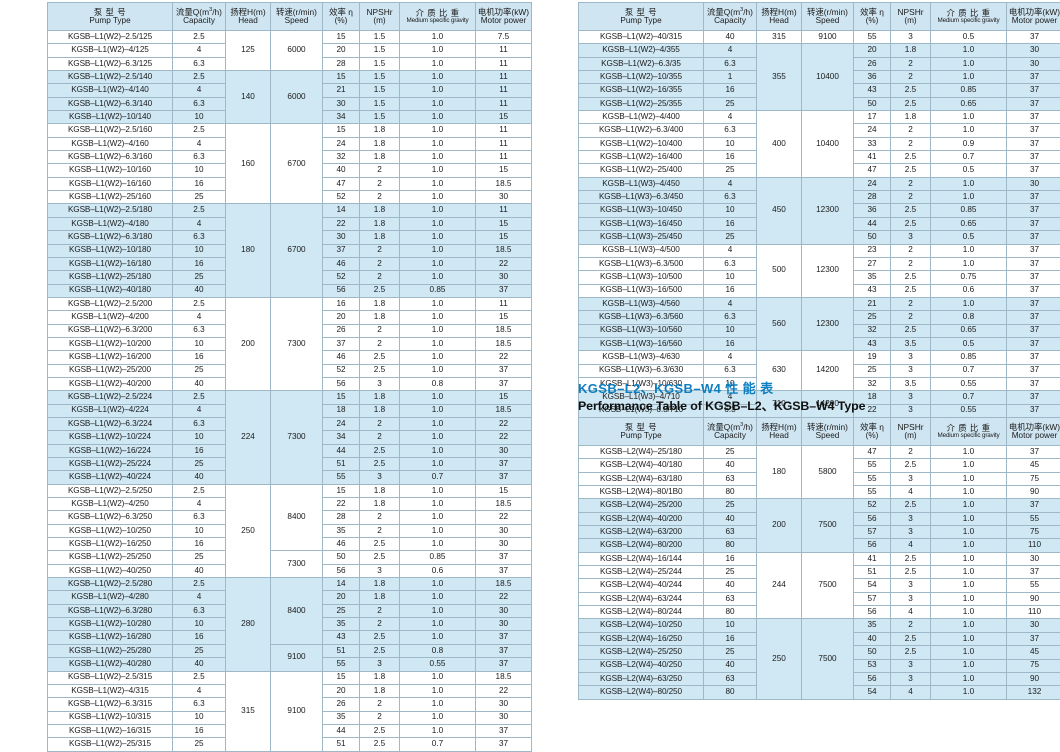 The image size is (1060, 752). What do you see at coordinates (969, 330) in the screenshot?
I see `cell-specific-gravity: 0.65` at bounding box center [969, 330].